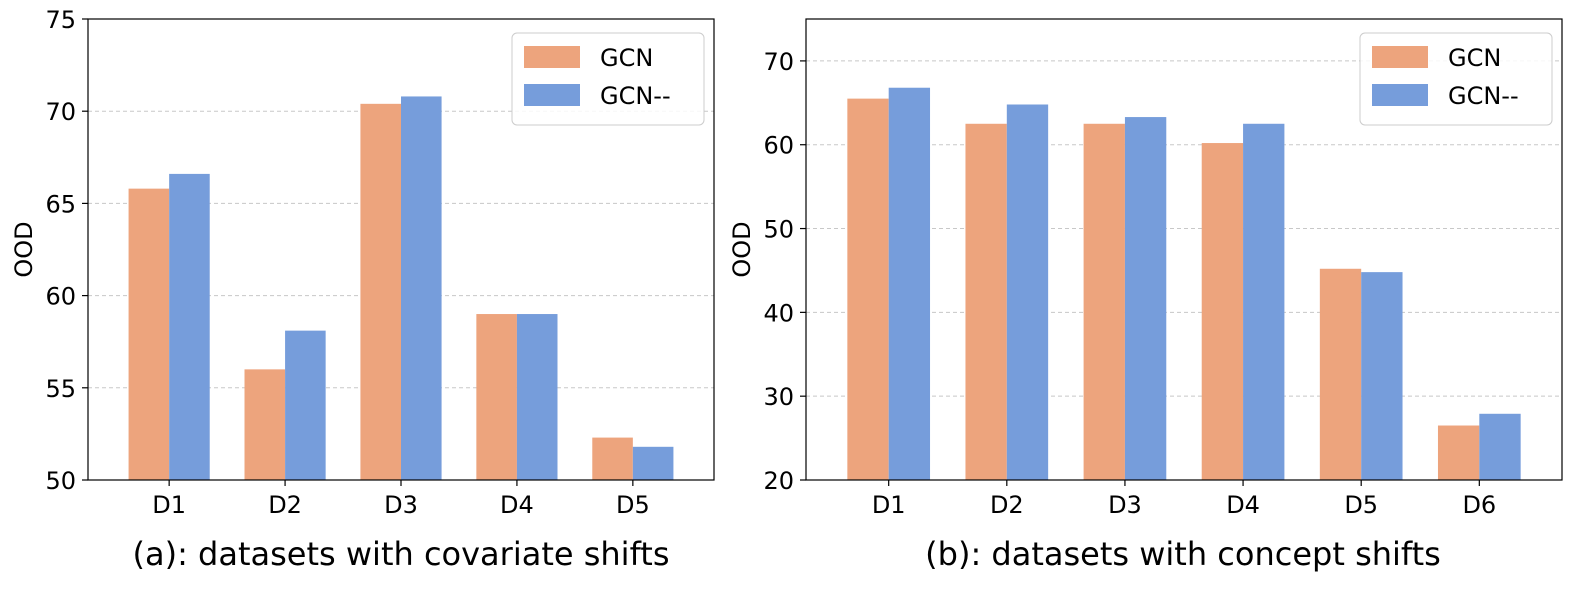  I want to click on bar-gcn-minus-d6, so click(1500, 446).